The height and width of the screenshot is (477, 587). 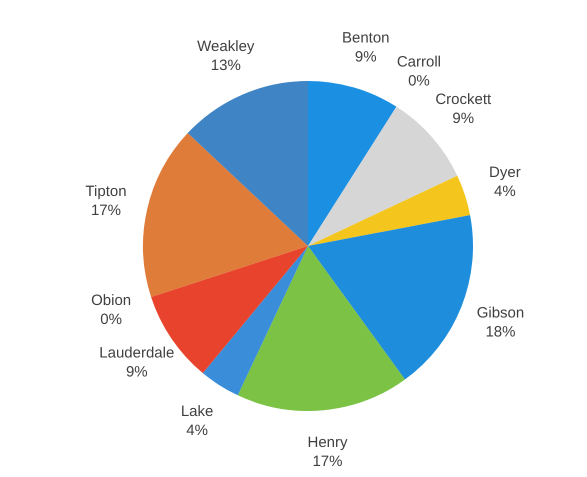 What do you see at coordinates (136, 353) in the screenshot?
I see `slice-label: Lauderdale` at bounding box center [136, 353].